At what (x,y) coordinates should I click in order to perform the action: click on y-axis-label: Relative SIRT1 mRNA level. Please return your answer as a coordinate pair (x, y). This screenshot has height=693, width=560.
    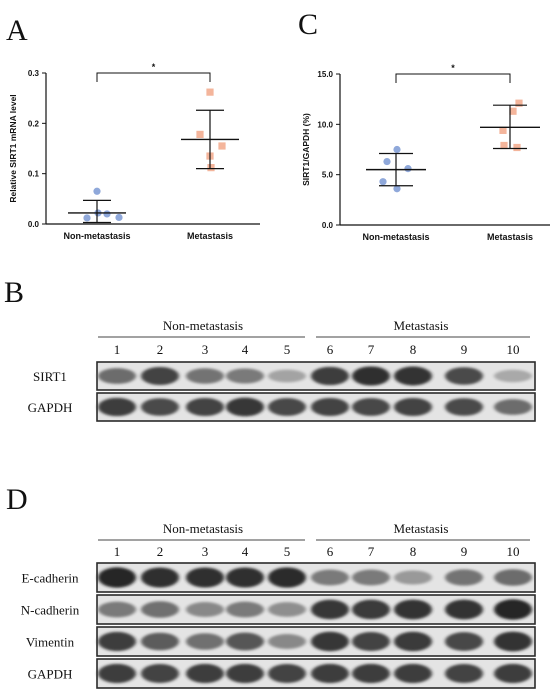
    Looking at the image, I should click on (13, 148).